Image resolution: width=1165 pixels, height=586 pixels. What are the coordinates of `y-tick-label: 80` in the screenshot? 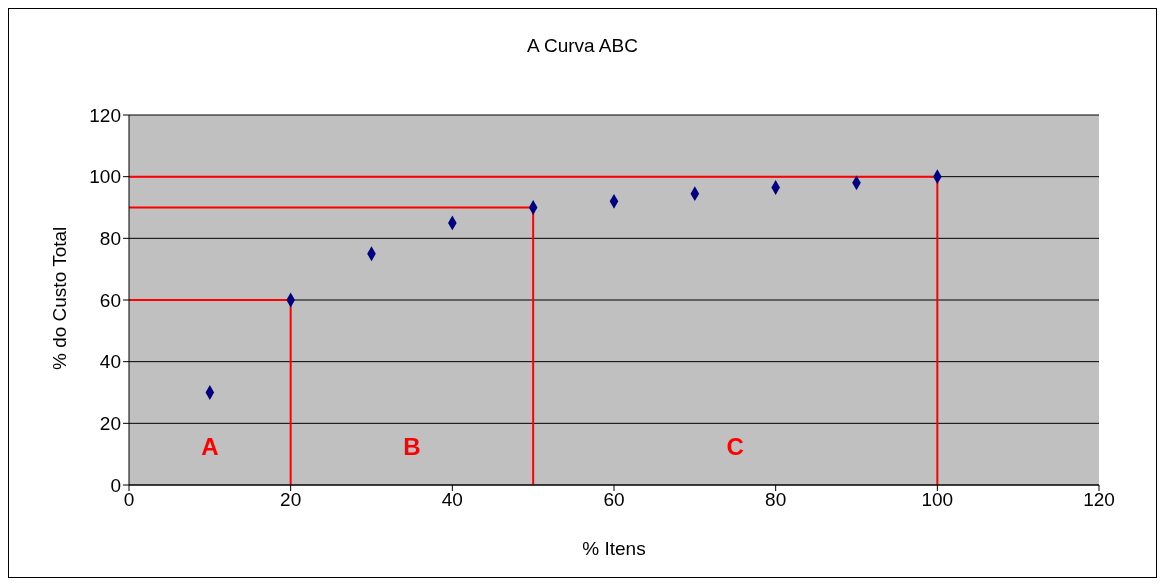 It's located at (110, 239).